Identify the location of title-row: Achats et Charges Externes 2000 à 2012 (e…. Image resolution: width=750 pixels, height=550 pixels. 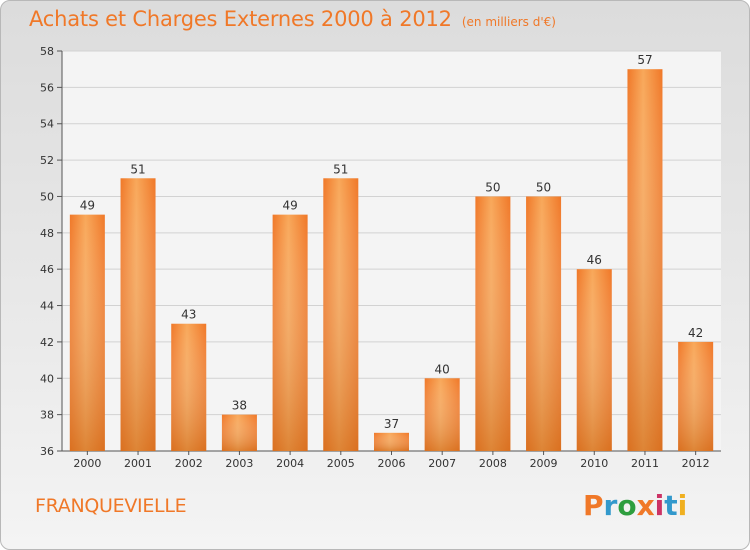
(292, 19).